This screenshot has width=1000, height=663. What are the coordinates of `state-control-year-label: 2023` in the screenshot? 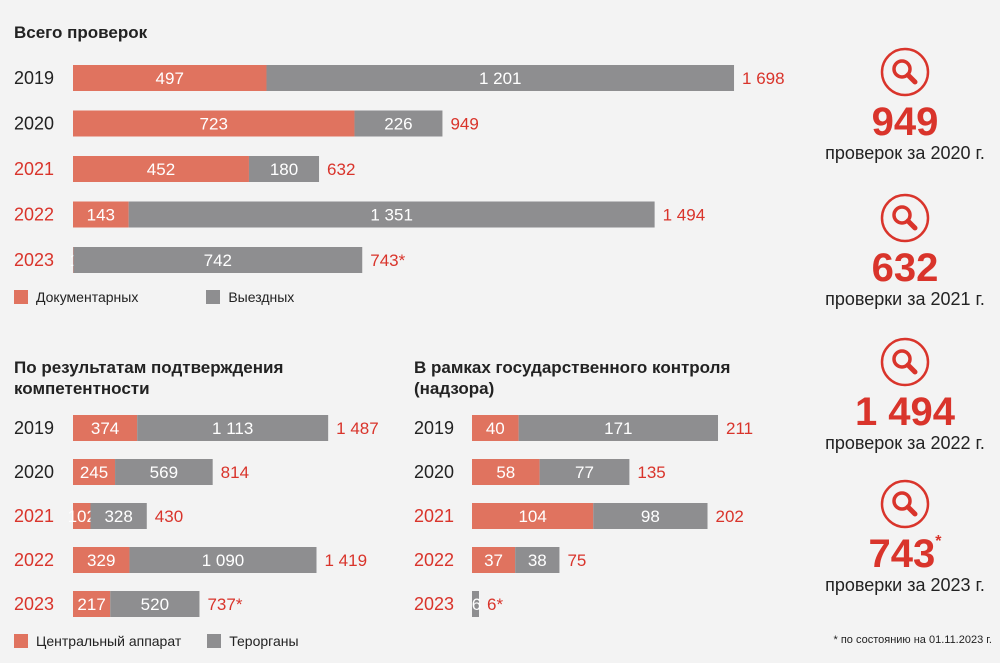 It's located at (434, 604).